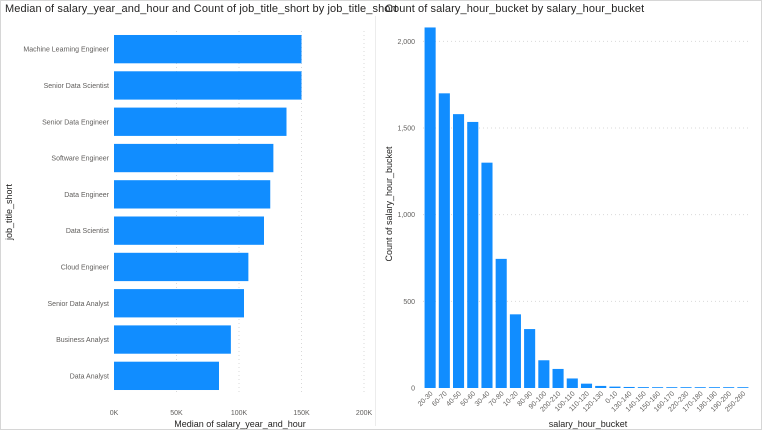 This screenshot has height=437, width=764. What do you see at coordinates (200, 121) in the screenshot?
I see `bar-senior-data-engineer` at bounding box center [200, 121].